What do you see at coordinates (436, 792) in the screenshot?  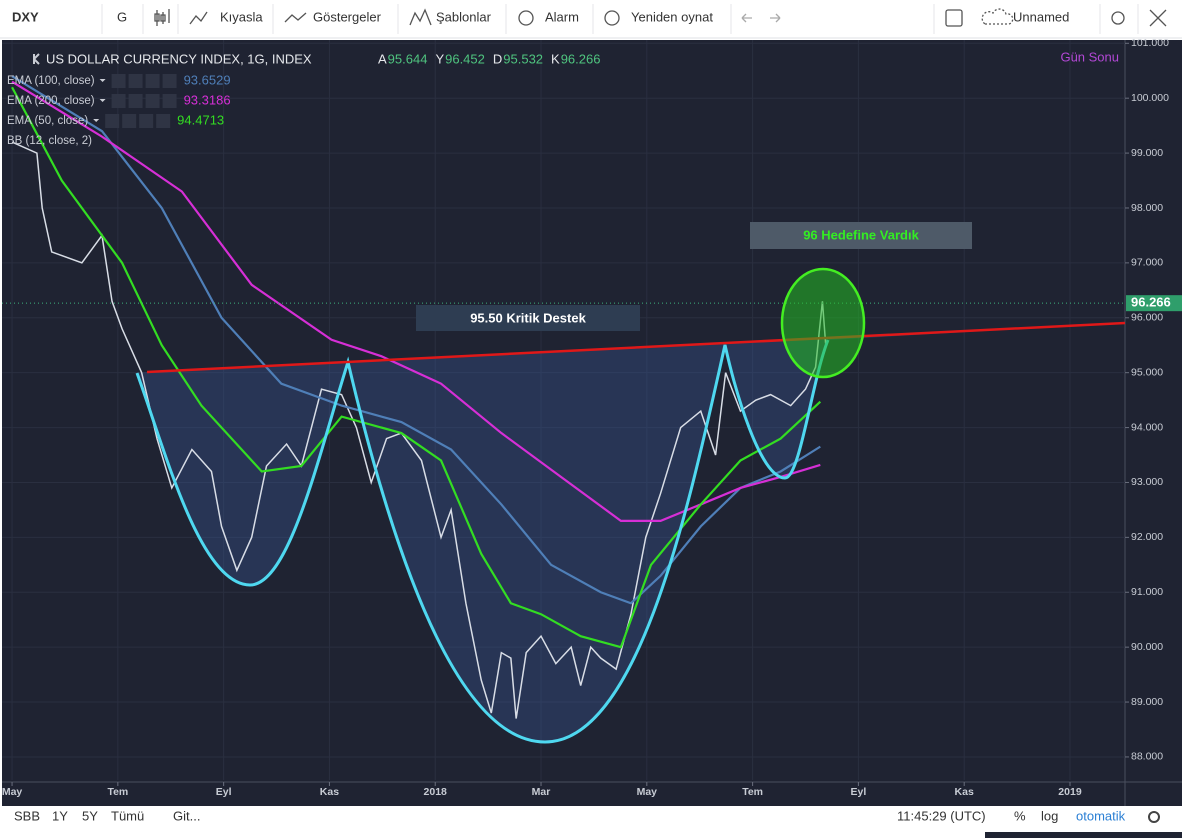 I see `x-tick-label: 2018` at bounding box center [436, 792].